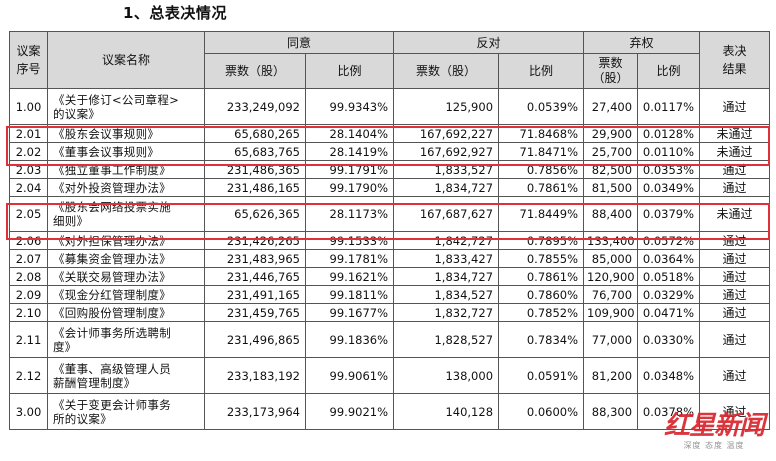  I want to click on cell-name: 《关于变更会计师事务 所的议案》, so click(126, 411).